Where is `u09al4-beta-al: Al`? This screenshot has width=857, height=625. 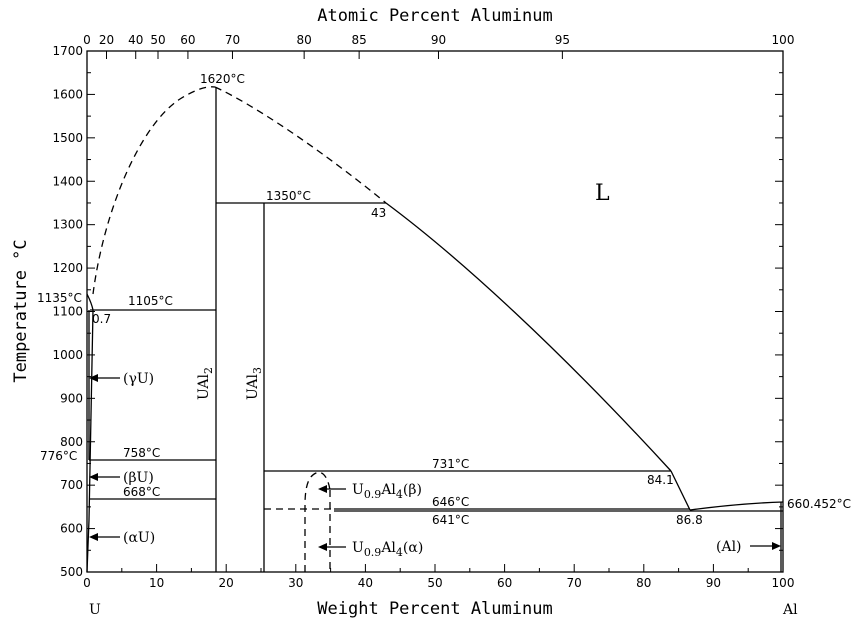 u09al4-beta-al: Al is located at coordinates (388, 490).